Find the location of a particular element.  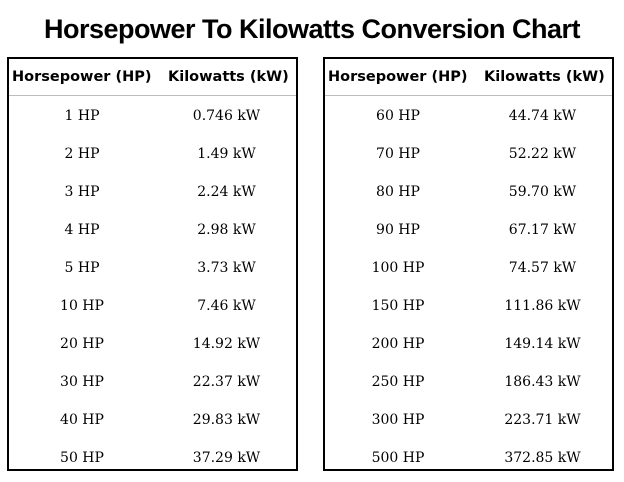

table-row: 40 HP 29.83 kW is located at coordinates (152, 420).